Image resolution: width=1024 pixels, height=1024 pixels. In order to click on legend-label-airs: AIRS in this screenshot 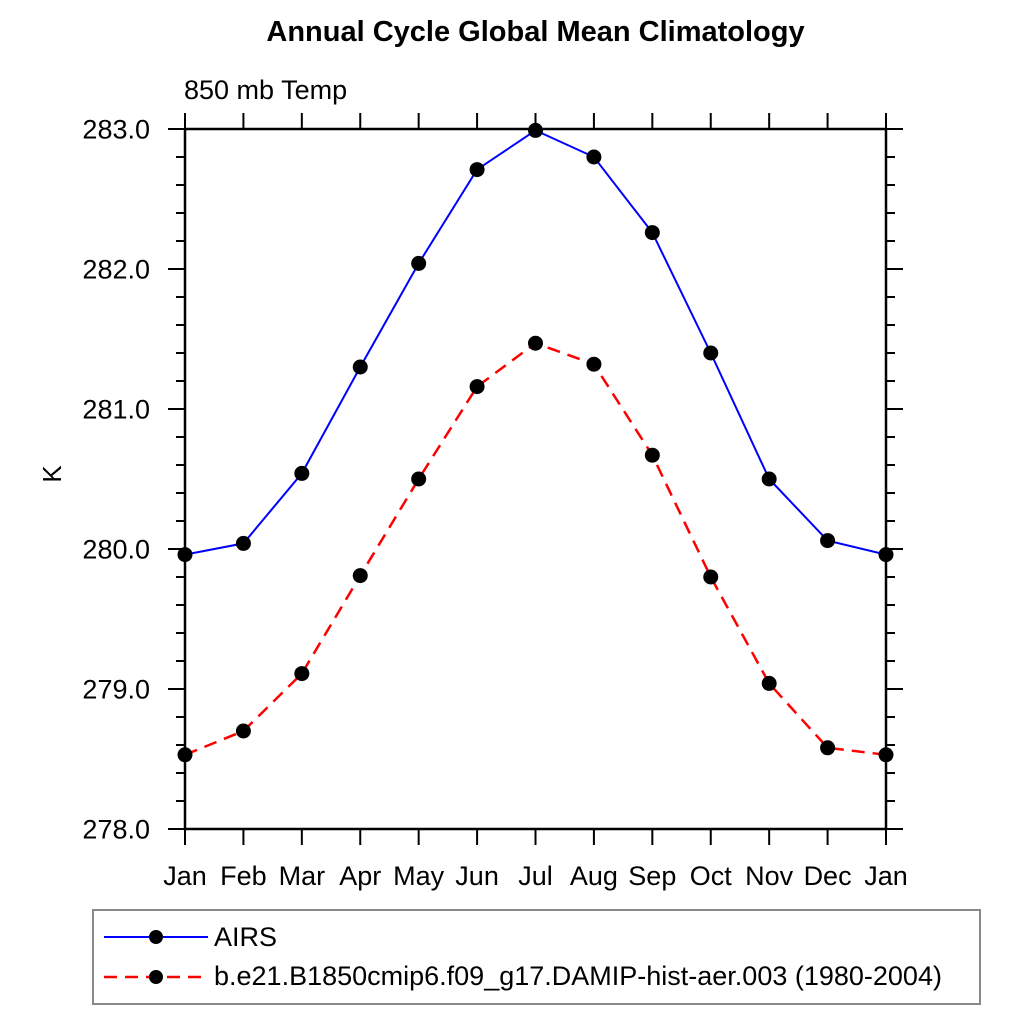, I will do `click(246, 936)`.